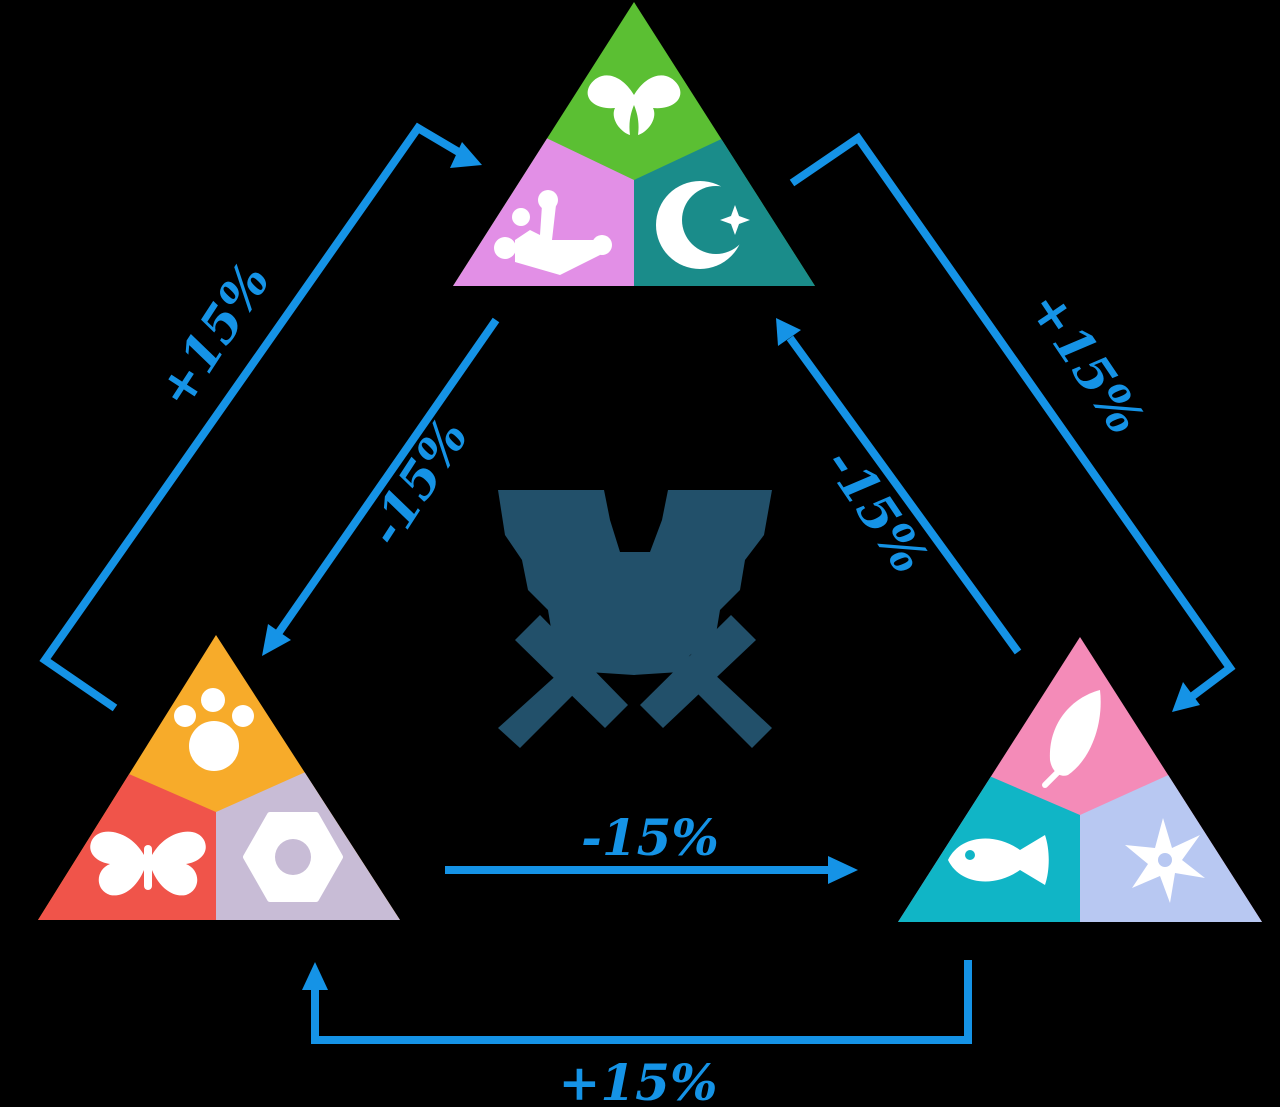 This screenshot has height=1107, width=1280. What do you see at coordinates (634, 105) in the screenshot?
I see `wings-icon` at bounding box center [634, 105].